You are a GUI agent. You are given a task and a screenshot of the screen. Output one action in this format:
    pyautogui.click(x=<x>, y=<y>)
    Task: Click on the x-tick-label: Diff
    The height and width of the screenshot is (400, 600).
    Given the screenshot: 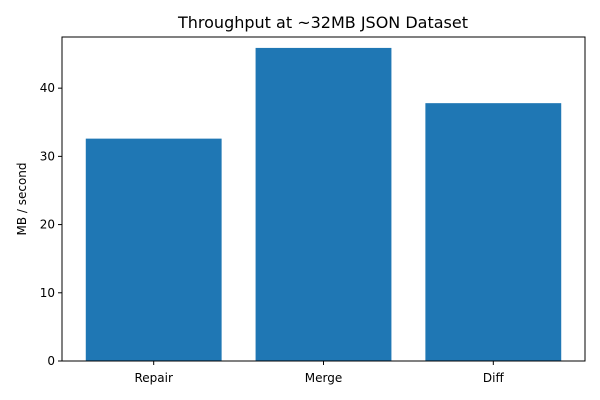 What is the action you would take?
    pyautogui.click(x=494, y=378)
    